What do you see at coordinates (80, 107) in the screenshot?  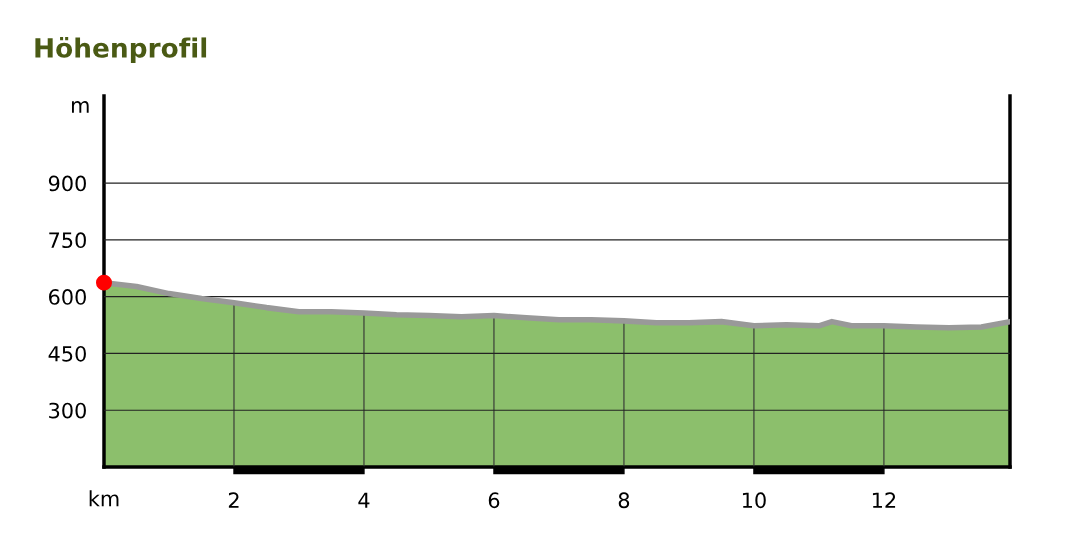 I see `y-axis-title: m` at bounding box center [80, 107].